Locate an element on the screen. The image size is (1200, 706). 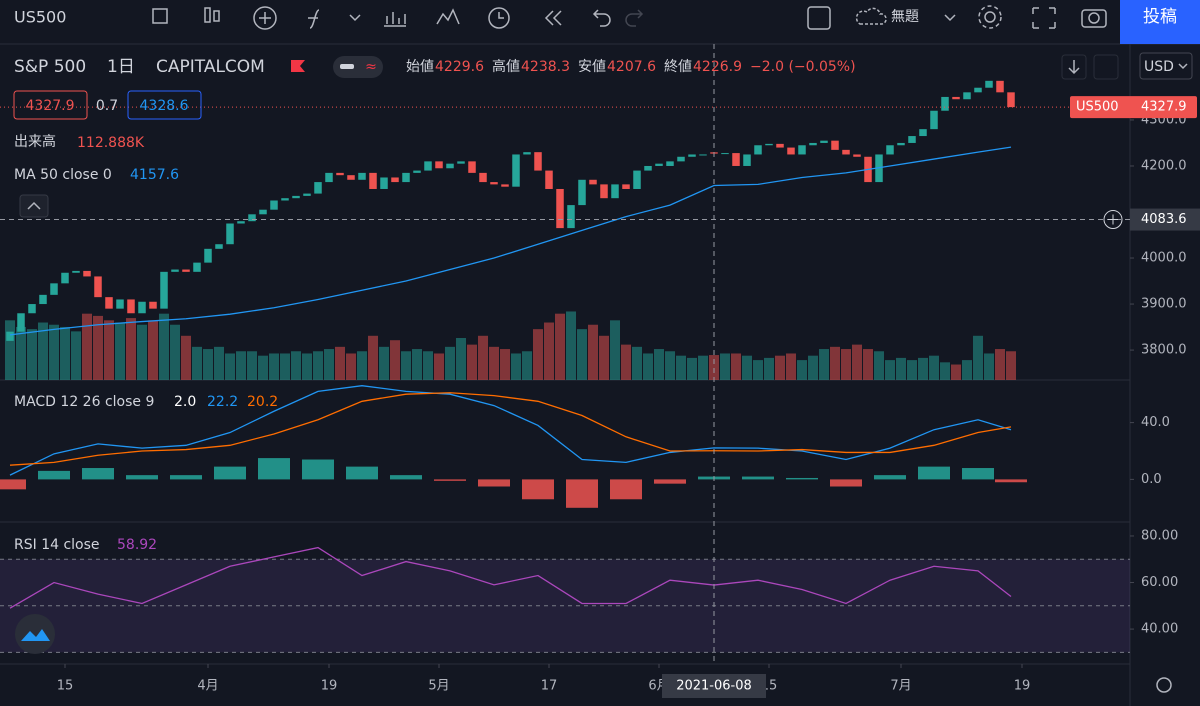
ask: 4328.6 is located at coordinates (164, 106).